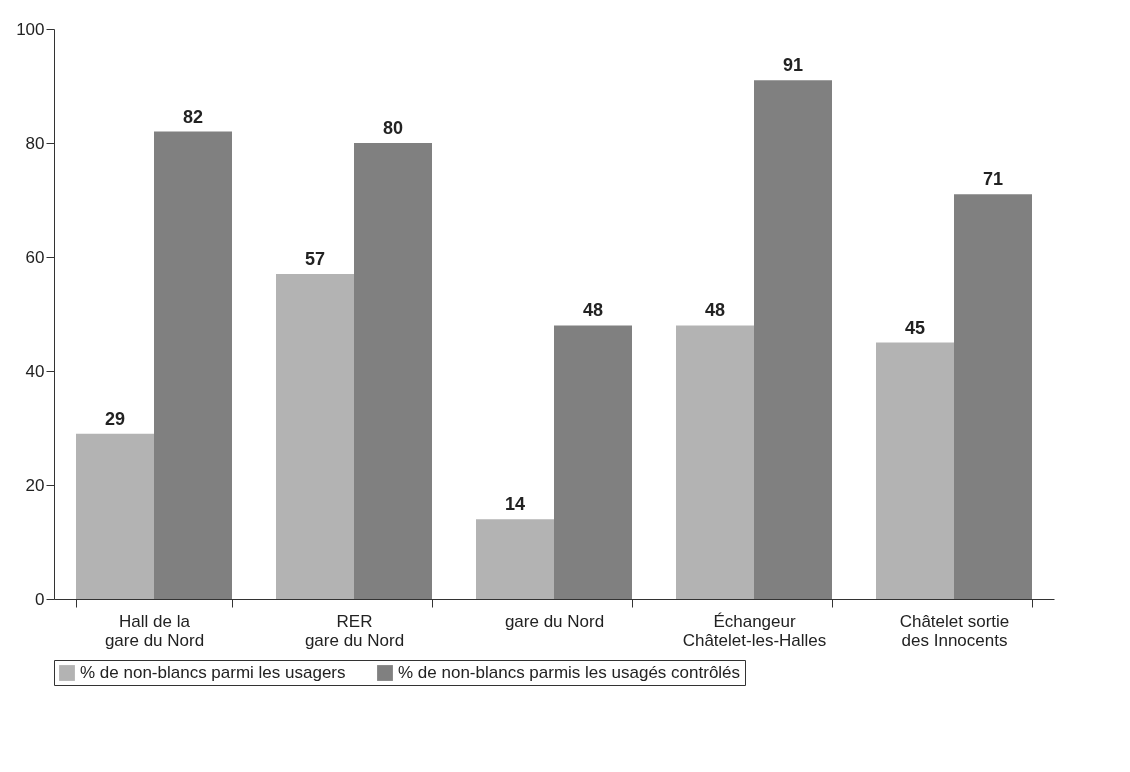 The height and width of the screenshot is (772, 1130). I want to click on y-tick-label: 40, so click(35, 371).